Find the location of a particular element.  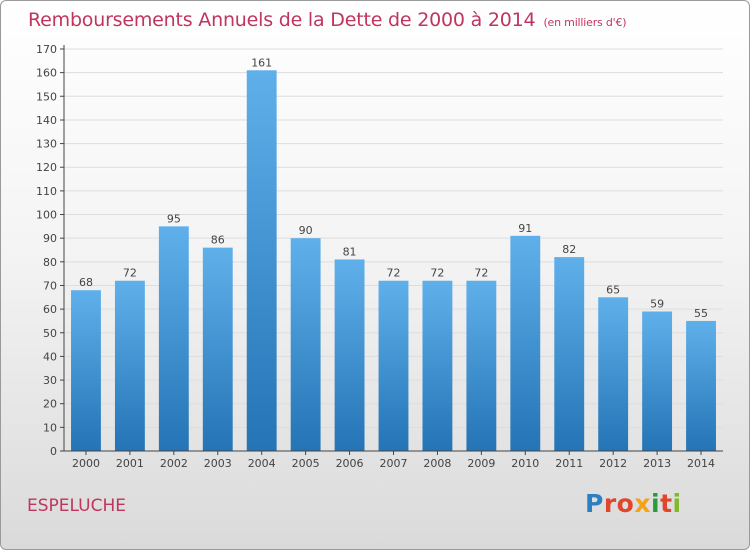

x-tick-label: 2006 is located at coordinates (350, 463).